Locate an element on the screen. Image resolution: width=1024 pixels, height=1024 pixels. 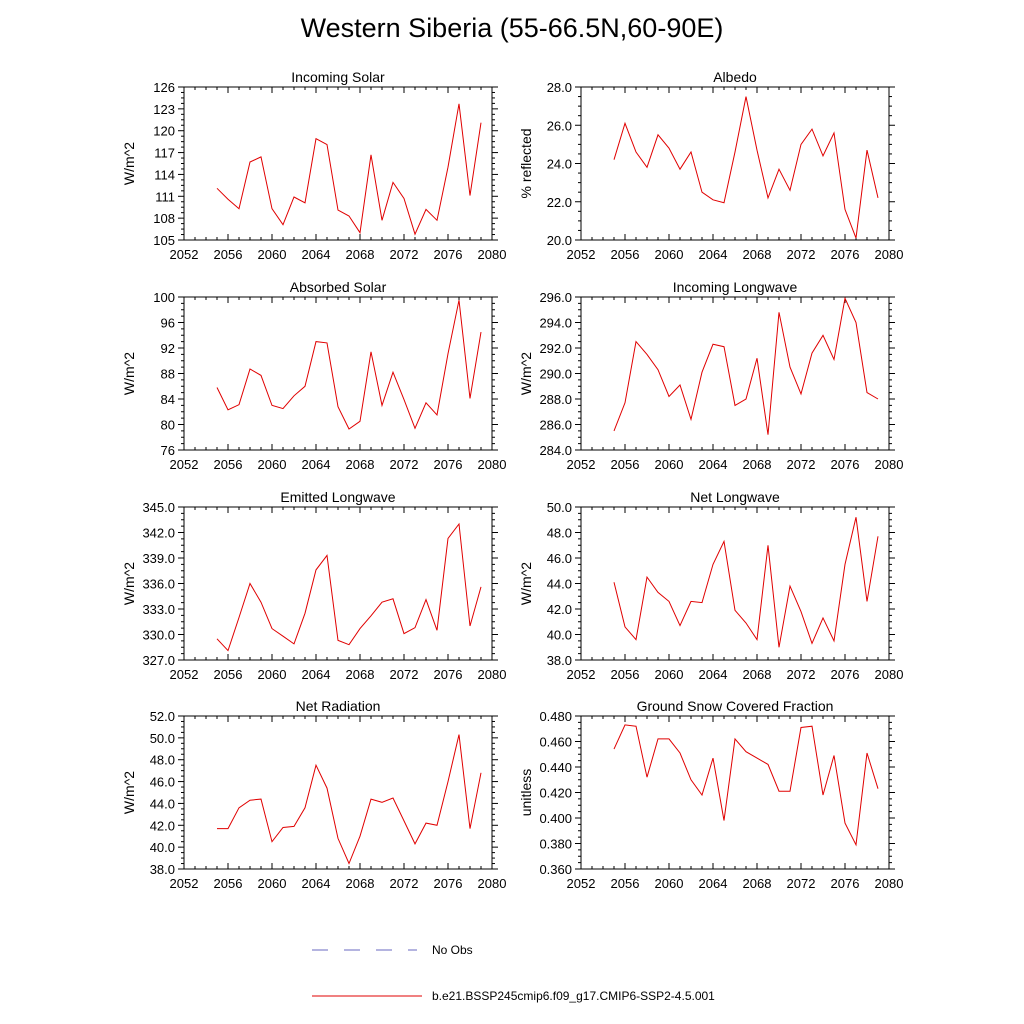
y-tick-label: 330.0 is located at coordinates (158, 635).